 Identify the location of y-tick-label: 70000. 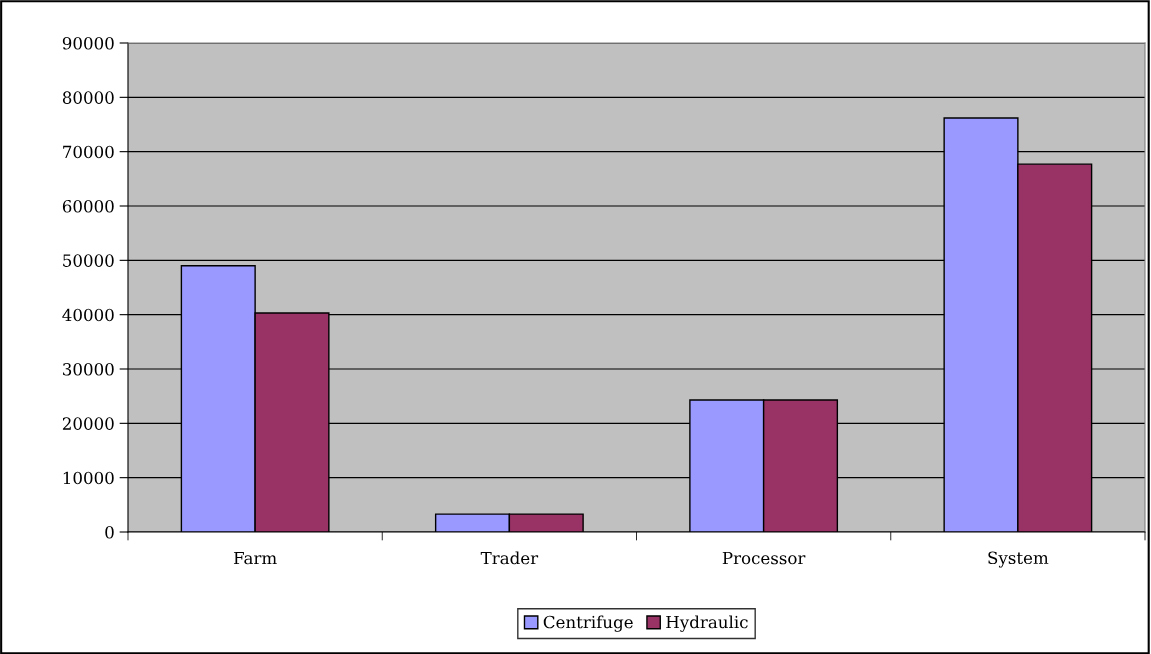
(88, 152).